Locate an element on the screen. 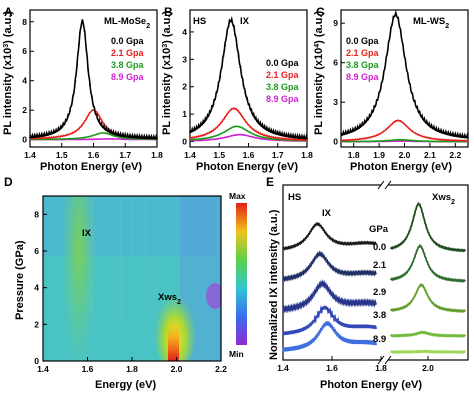 The width and height of the screenshot is (474, 411). y-tick-label: 9 is located at coordinates (335, 23).